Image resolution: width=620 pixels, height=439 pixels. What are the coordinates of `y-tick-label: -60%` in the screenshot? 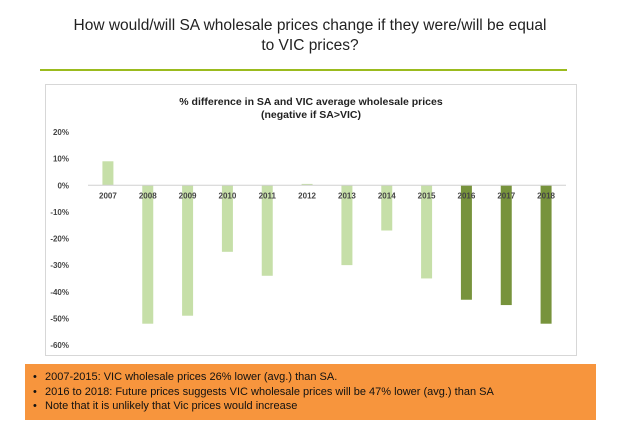 It's located at (59, 345).